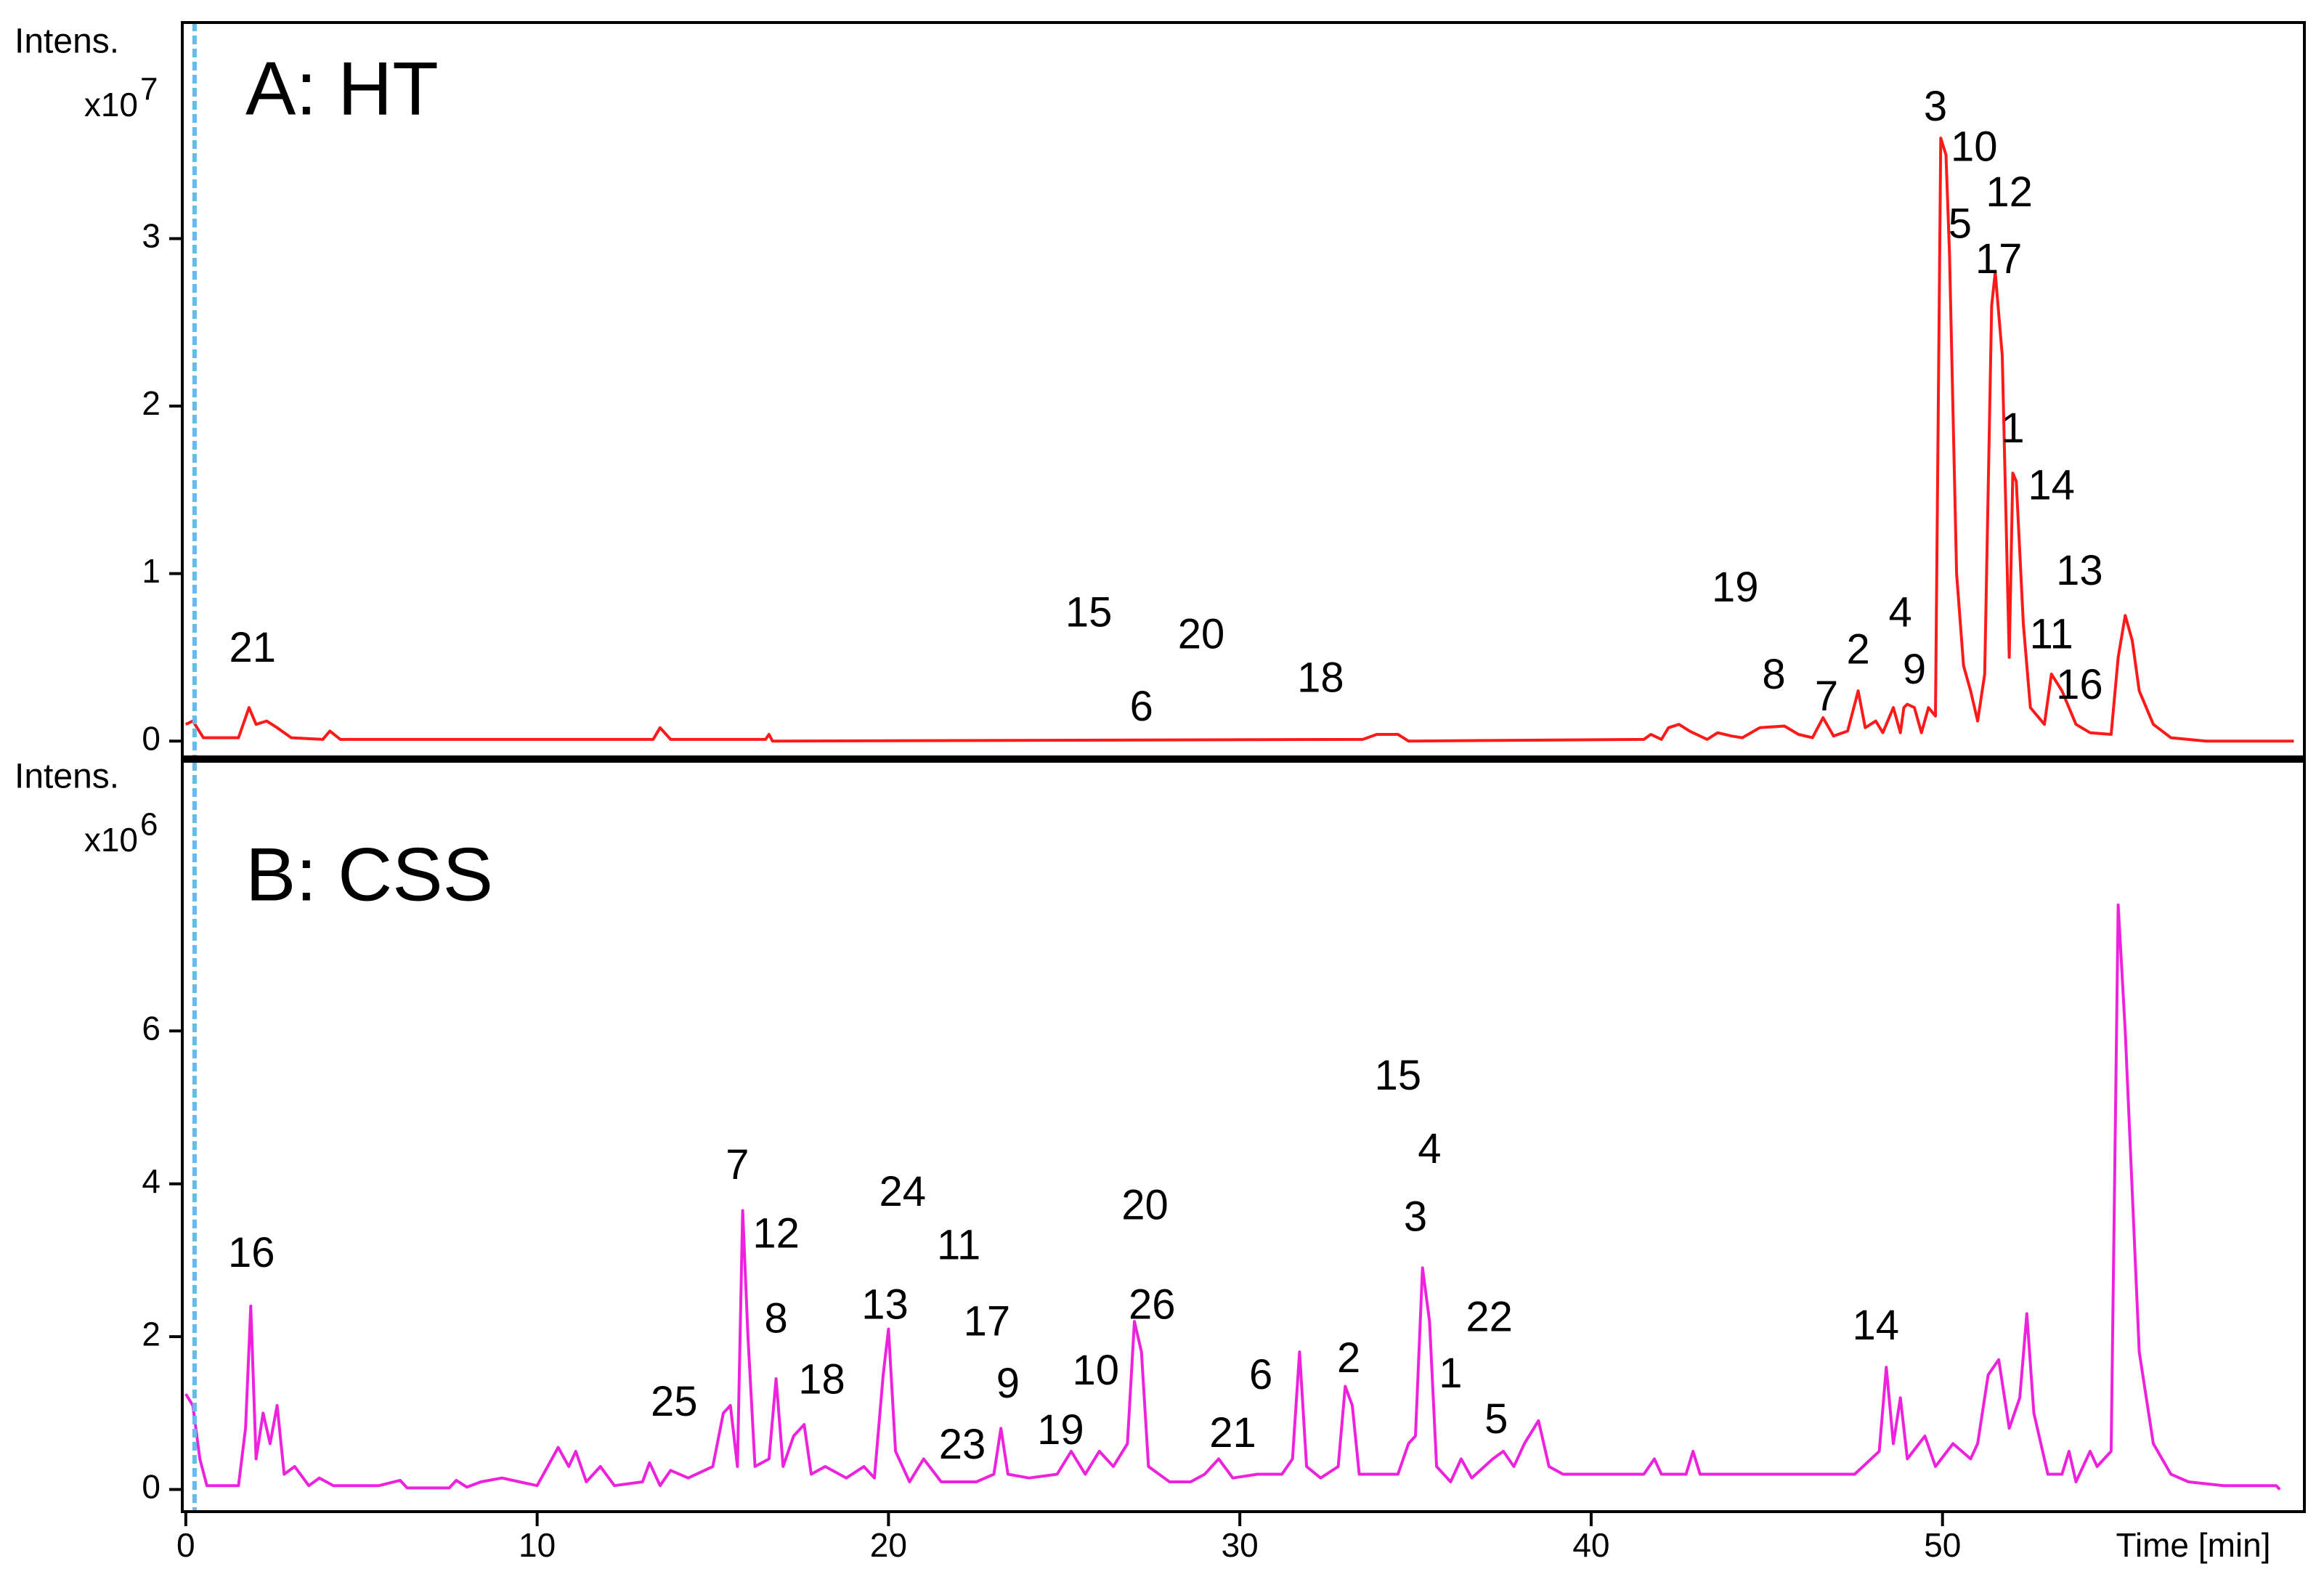  Describe the element at coordinates (151, 236) in the screenshot. I see `y-tick-label: 3` at that location.